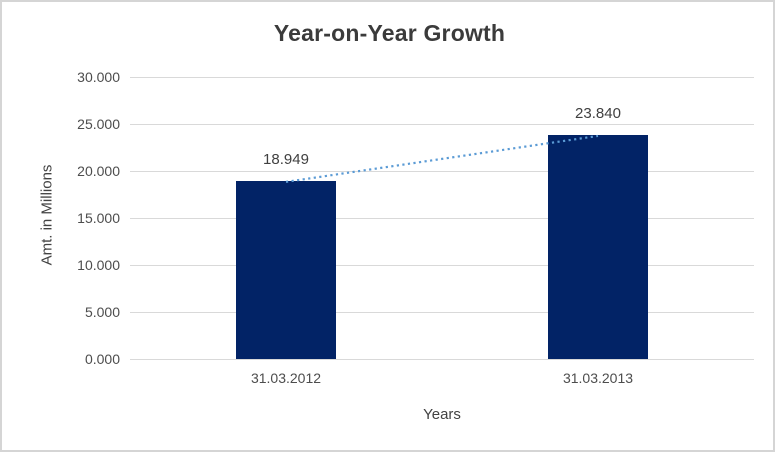  Describe the element at coordinates (598, 378) in the screenshot. I see `x-tick-label: 31.03.2013` at that location.